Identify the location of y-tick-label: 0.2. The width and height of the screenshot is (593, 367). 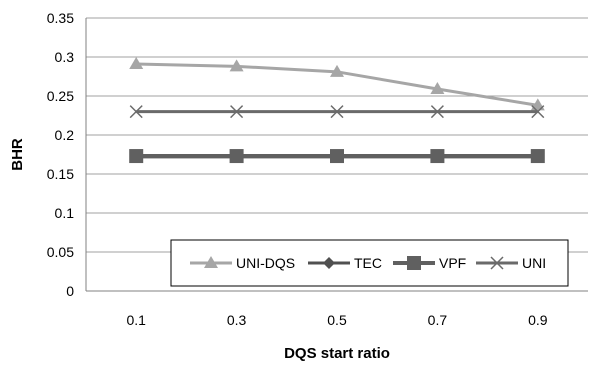
(65, 135).